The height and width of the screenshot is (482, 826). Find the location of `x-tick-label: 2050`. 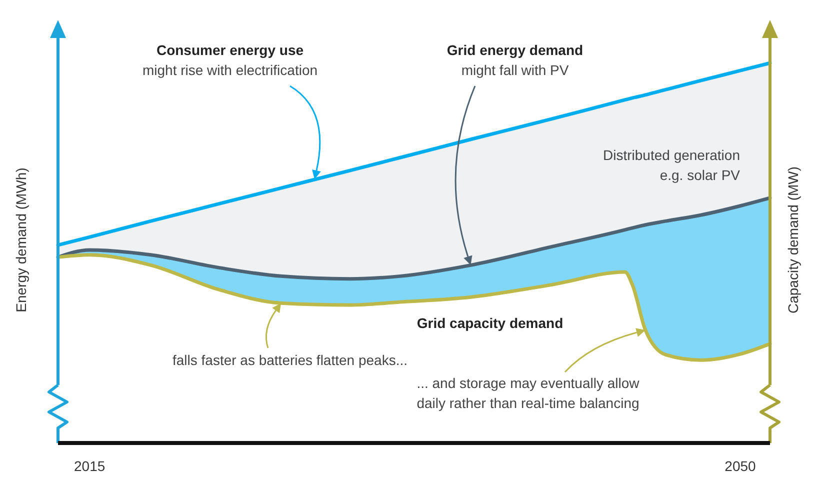

x-tick-label: 2050 is located at coordinates (740, 466).